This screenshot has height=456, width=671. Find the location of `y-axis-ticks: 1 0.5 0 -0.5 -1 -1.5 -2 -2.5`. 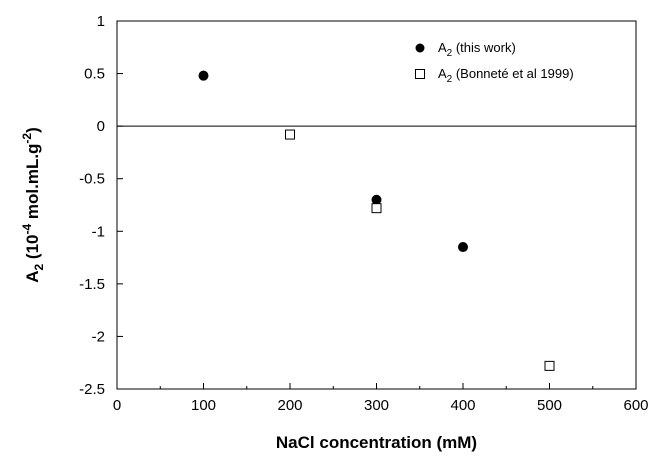

y-axis-ticks: 1 0.5 0 -0.5 -1 -1.5 -2 -2.5 is located at coordinates (101, 205).